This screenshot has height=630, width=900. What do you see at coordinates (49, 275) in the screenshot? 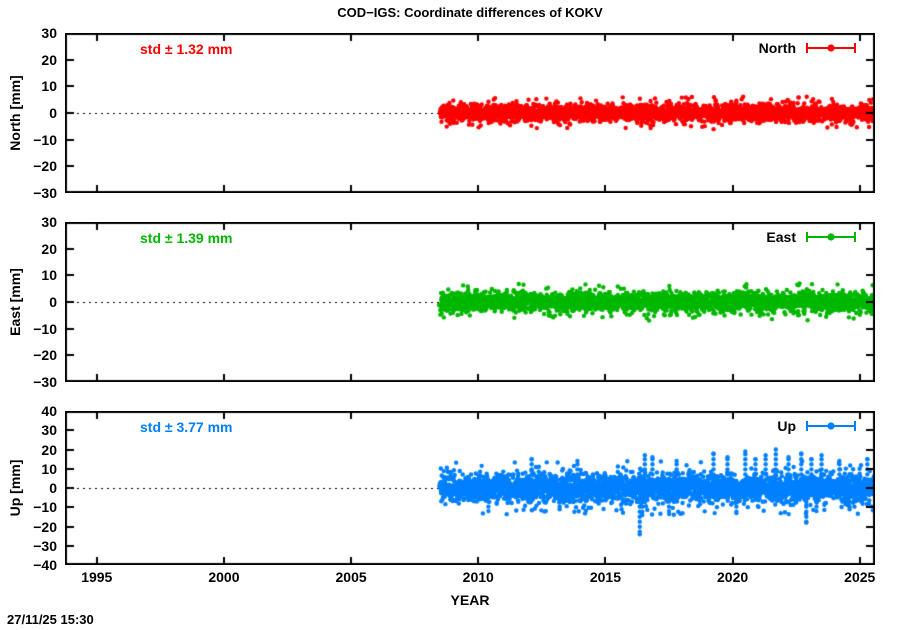
I see `east-ytick-10: 10` at bounding box center [49, 275].